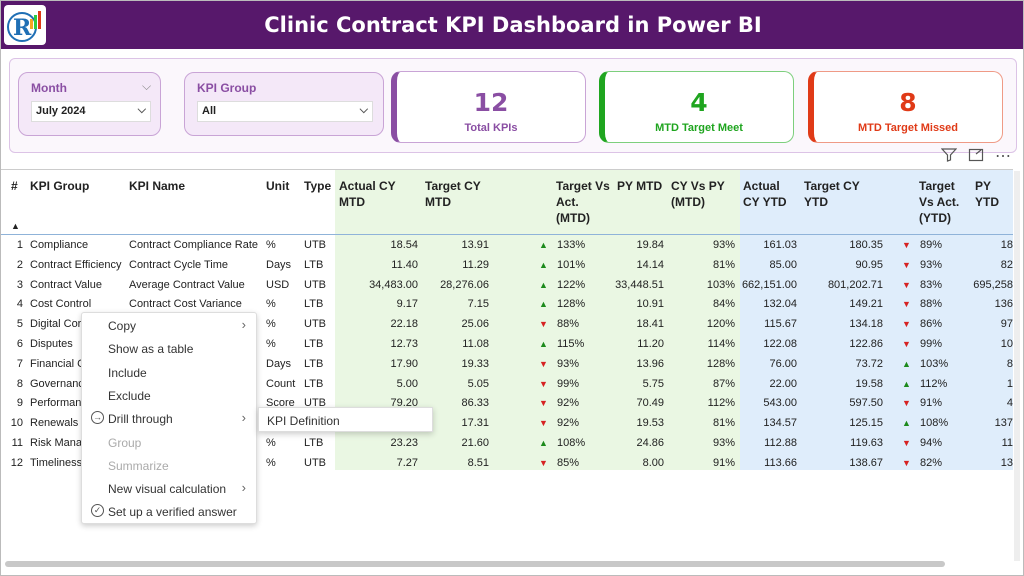 This screenshot has height=576, width=1024. Describe the element at coordinates (475, 564) in the screenshot. I see `horizontal-scrollbar` at that location.